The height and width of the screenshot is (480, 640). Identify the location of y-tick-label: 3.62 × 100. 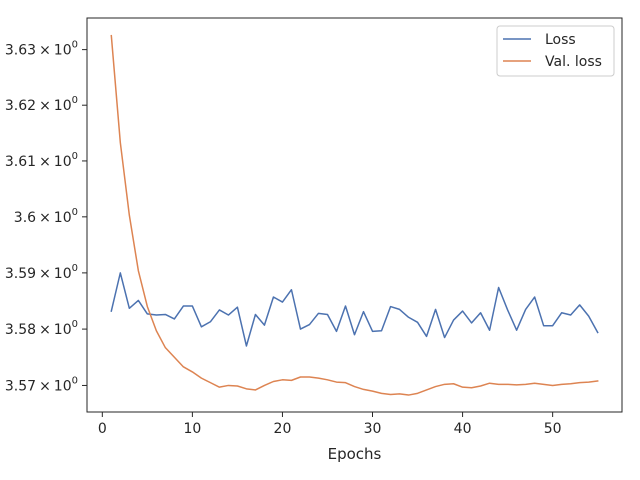
(41, 104).